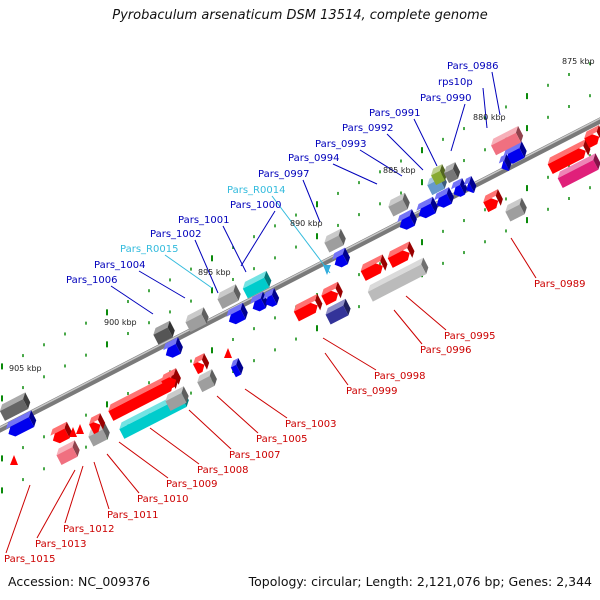 The height and width of the screenshot is (600, 600). What do you see at coordinates (254, 455) in the screenshot?
I see `gene-label: Pars_1007` at bounding box center [254, 455].